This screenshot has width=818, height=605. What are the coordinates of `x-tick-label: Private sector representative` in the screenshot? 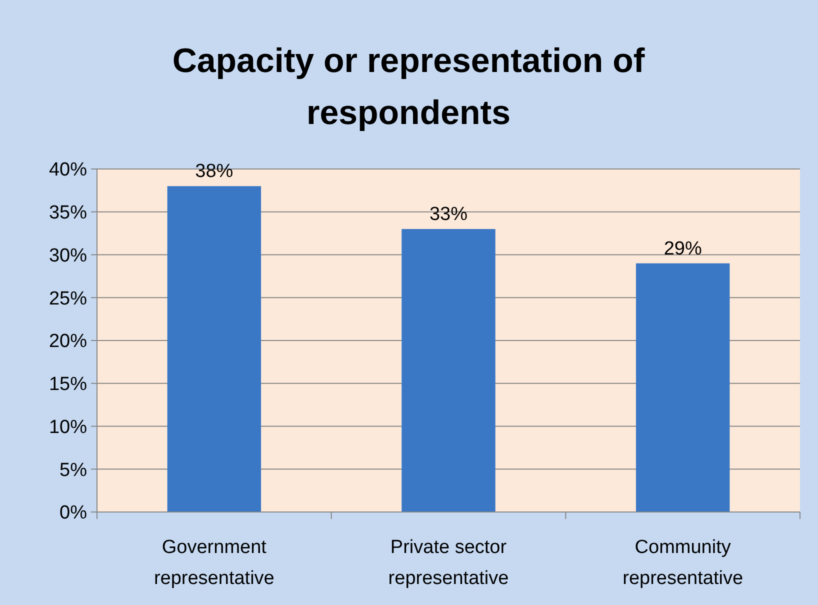 It's located at (448, 563).